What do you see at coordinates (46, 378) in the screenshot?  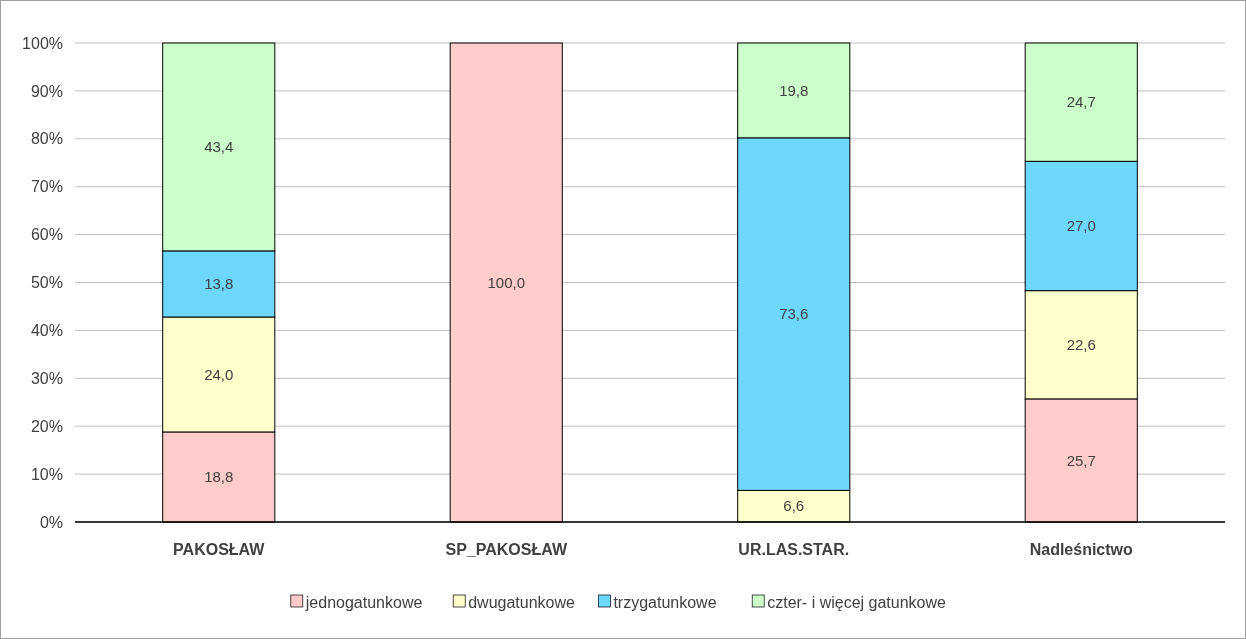 I see `y-tick-label: 30%` at bounding box center [46, 378].